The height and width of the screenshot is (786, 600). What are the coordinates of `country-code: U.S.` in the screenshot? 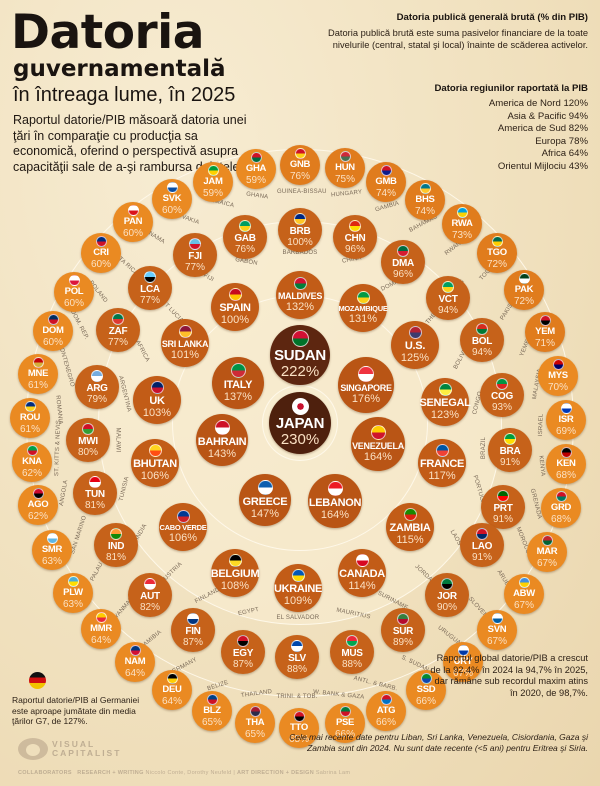 It's located at (415, 346).